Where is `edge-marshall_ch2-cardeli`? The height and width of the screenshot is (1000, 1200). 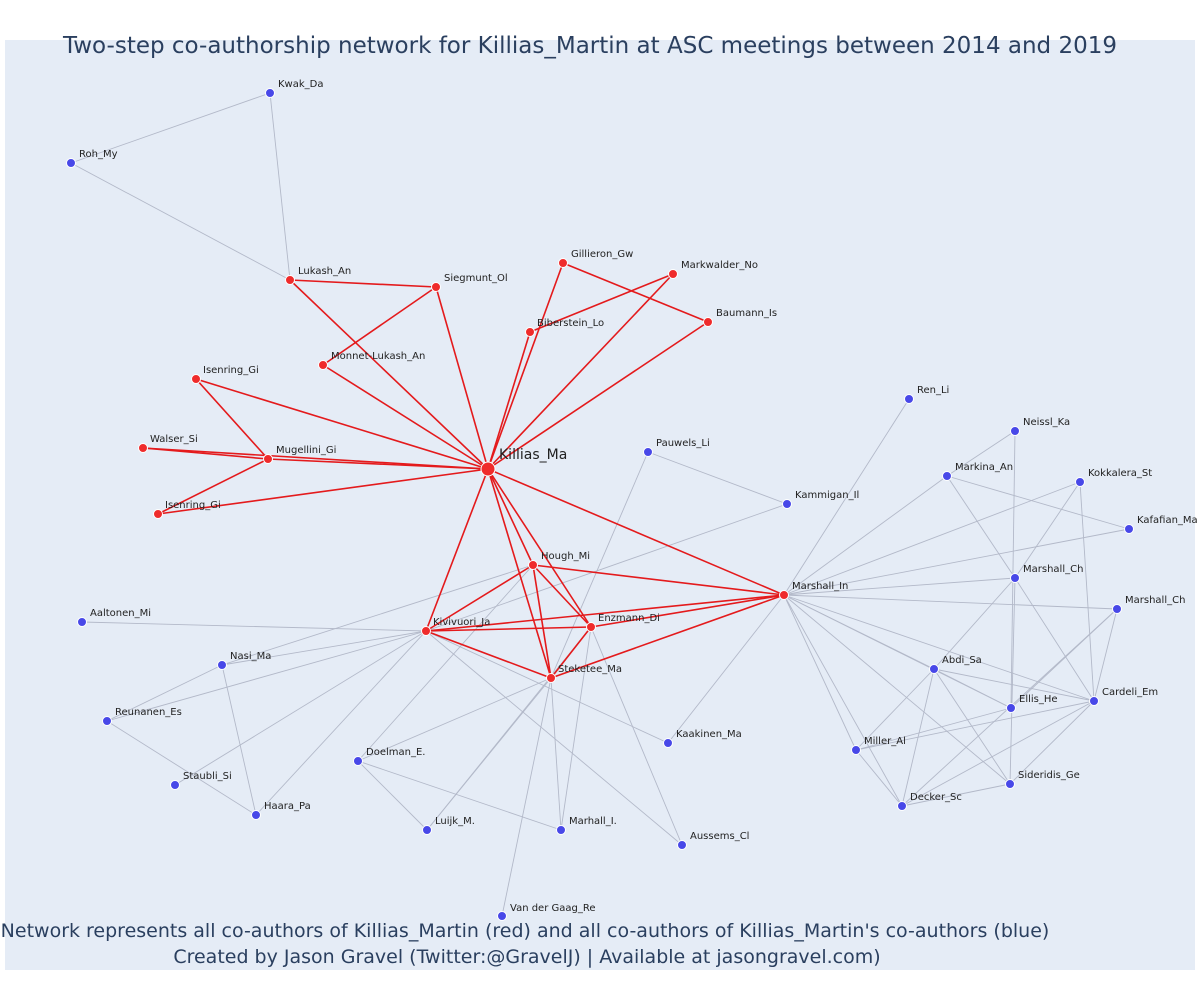
edge-marshall_ch2-cardeli is located at coordinates (1105, 655).